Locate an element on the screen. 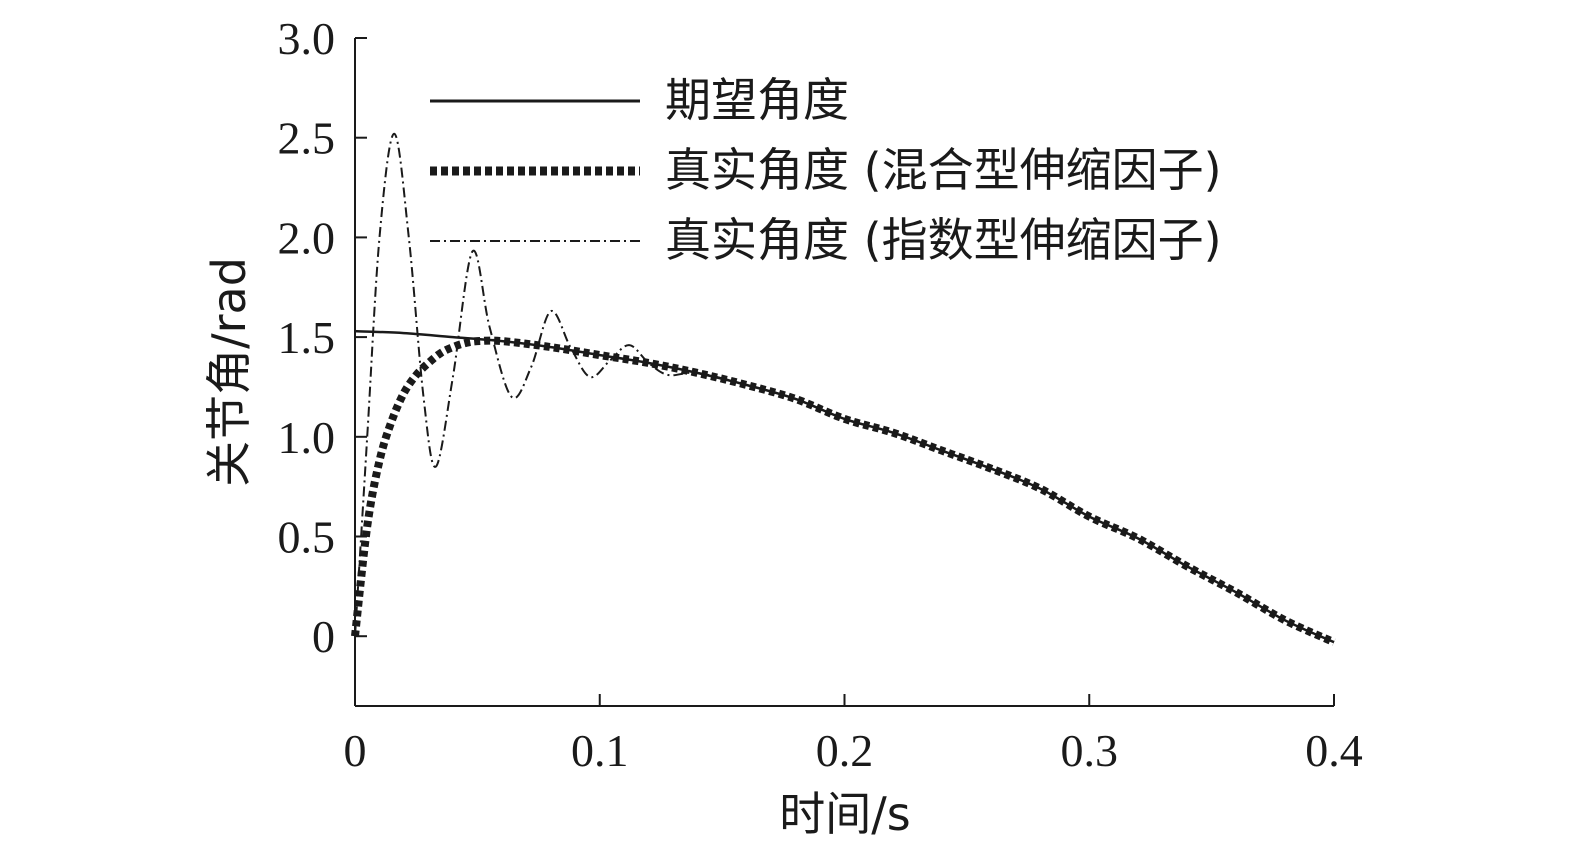  legend-item-desired: 期望角度 is located at coordinates (639, 100).